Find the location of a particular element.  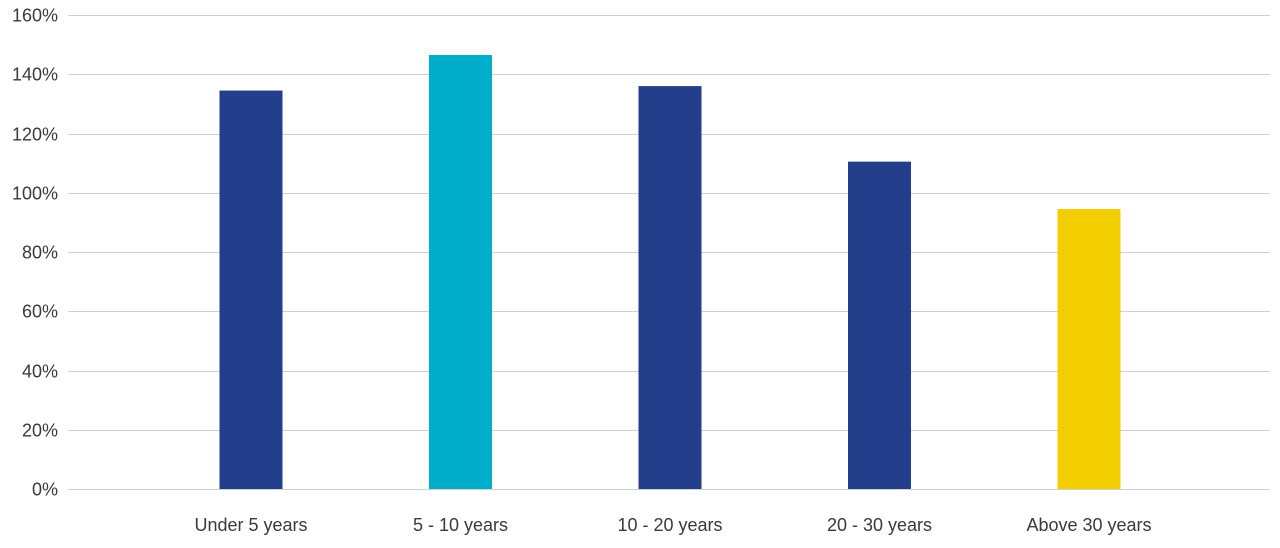

y-tick-label: 160% is located at coordinates (35, 16).